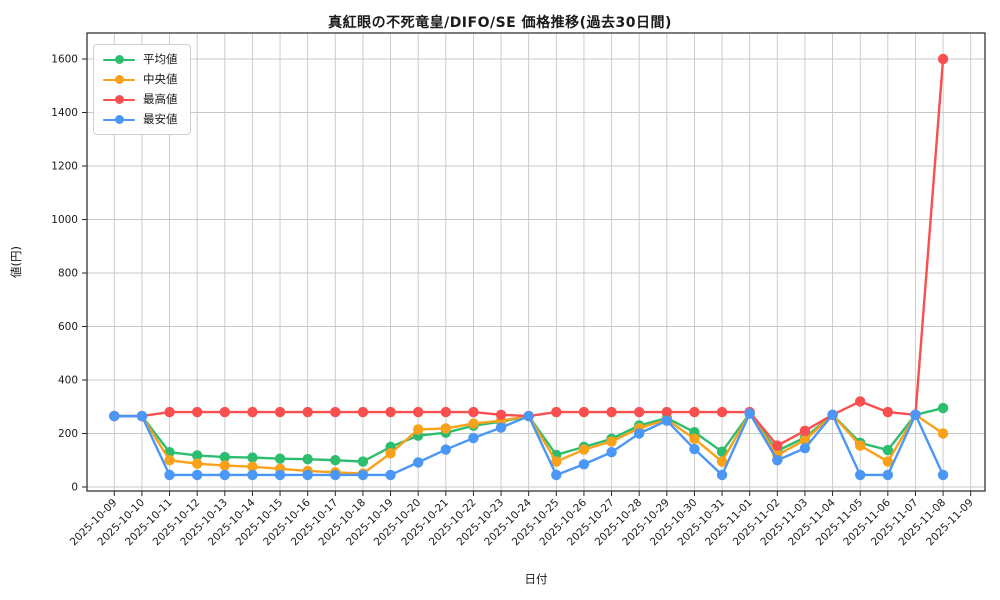  Describe the element at coordinates (64, 220) in the screenshot. I see `y-tick-label: 1000` at that location.